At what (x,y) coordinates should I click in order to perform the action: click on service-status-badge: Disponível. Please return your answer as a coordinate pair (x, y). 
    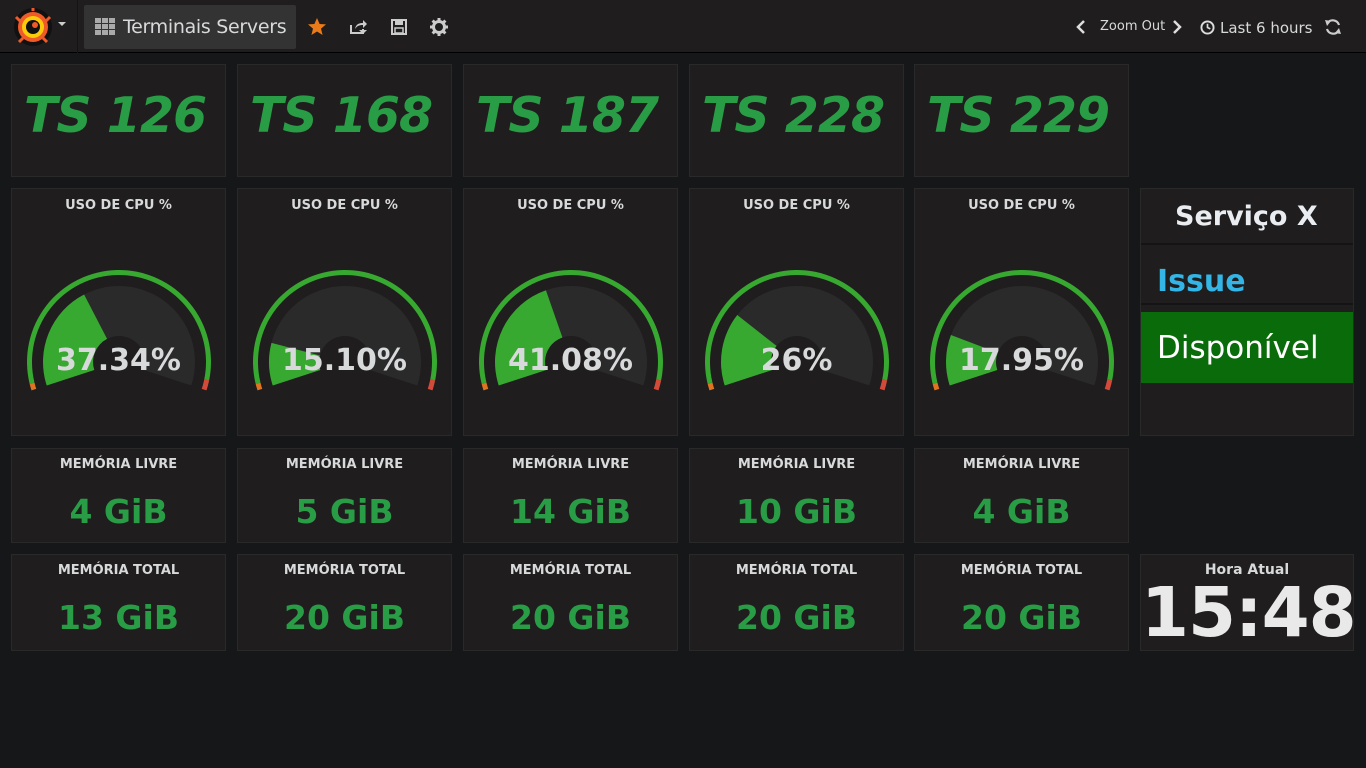
    Looking at the image, I should click on (1247, 347).